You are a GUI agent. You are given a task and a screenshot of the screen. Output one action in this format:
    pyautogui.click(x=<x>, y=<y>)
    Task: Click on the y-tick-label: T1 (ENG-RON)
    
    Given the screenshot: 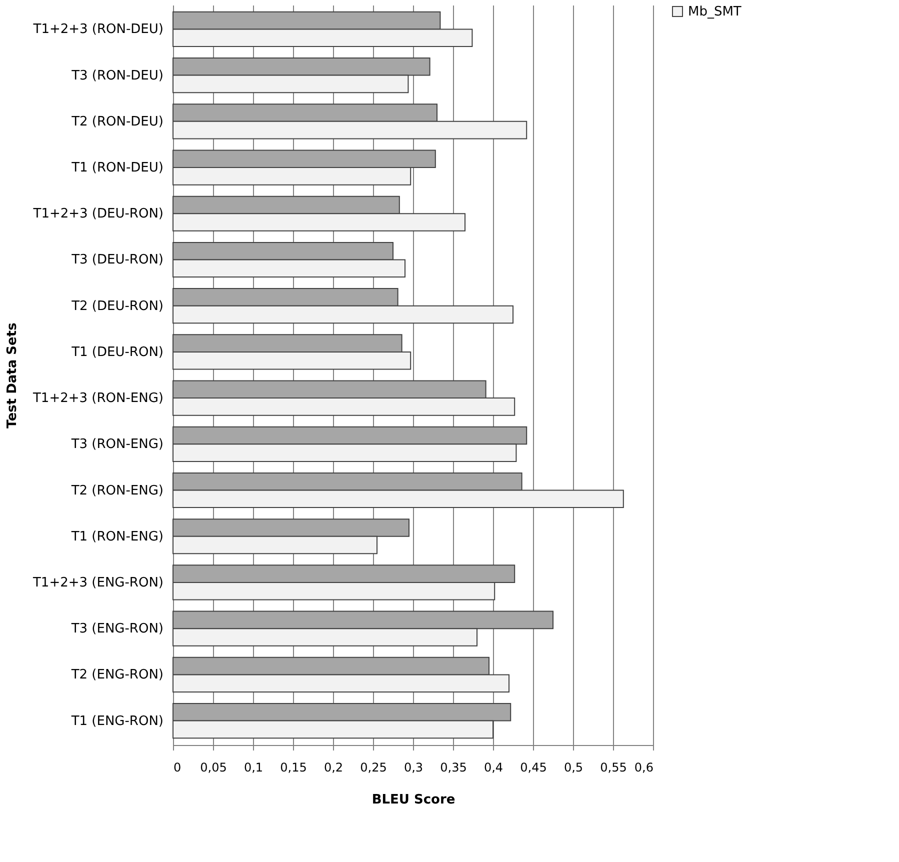 What is the action you would take?
    pyautogui.click(x=117, y=721)
    